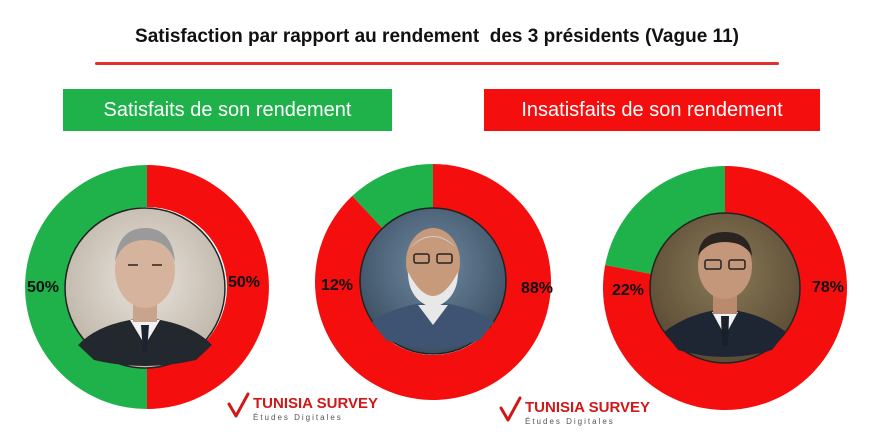  Describe the element at coordinates (315, 403) in the screenshot. I see `logo-name-1: TUNISIA SURVEY` at that location.